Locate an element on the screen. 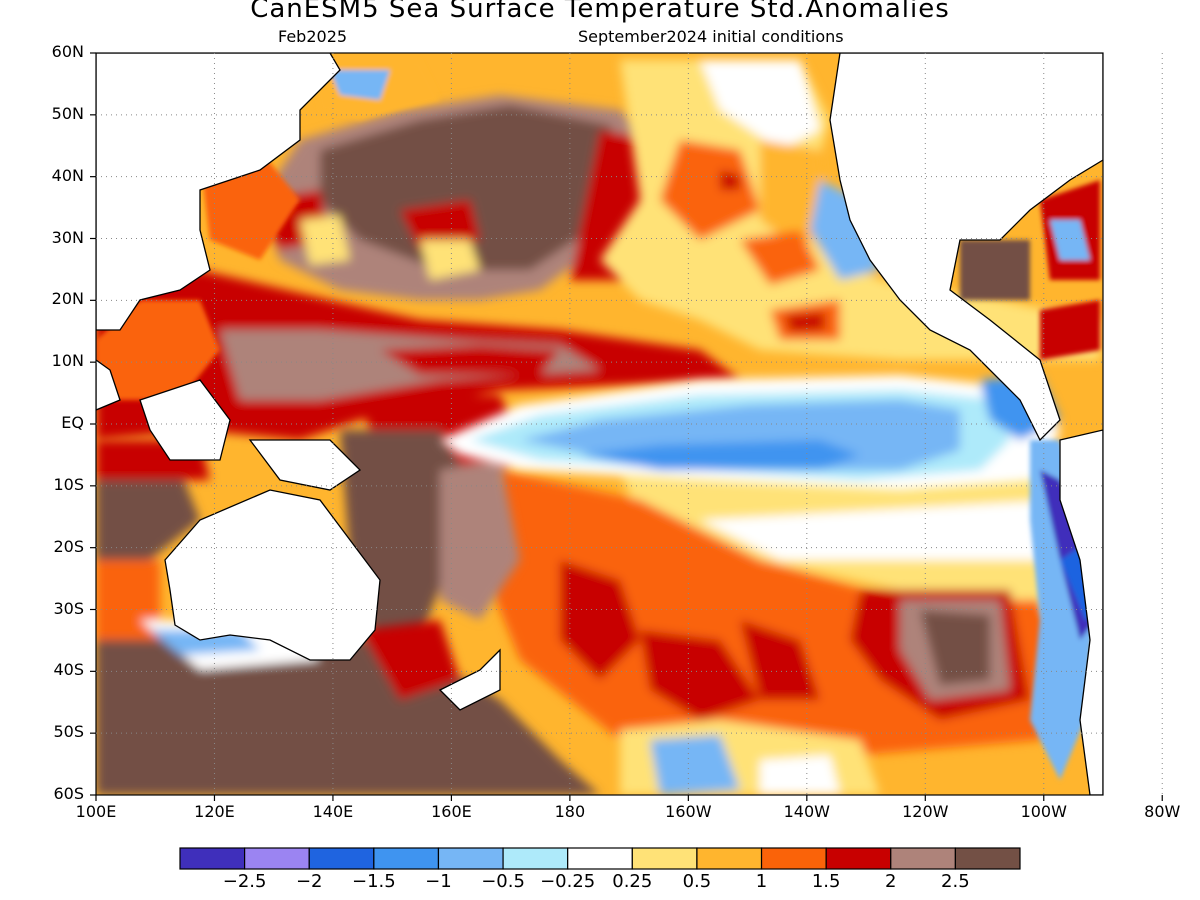  south-america-land is located at coordinates (1081, 612).